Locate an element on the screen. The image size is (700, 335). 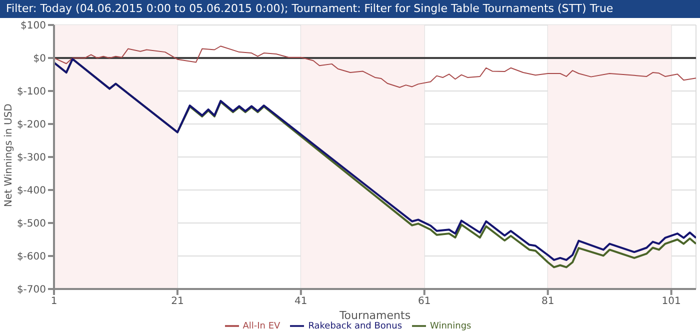
y-tick-label: $-700 is located at coordinates (31, 290).